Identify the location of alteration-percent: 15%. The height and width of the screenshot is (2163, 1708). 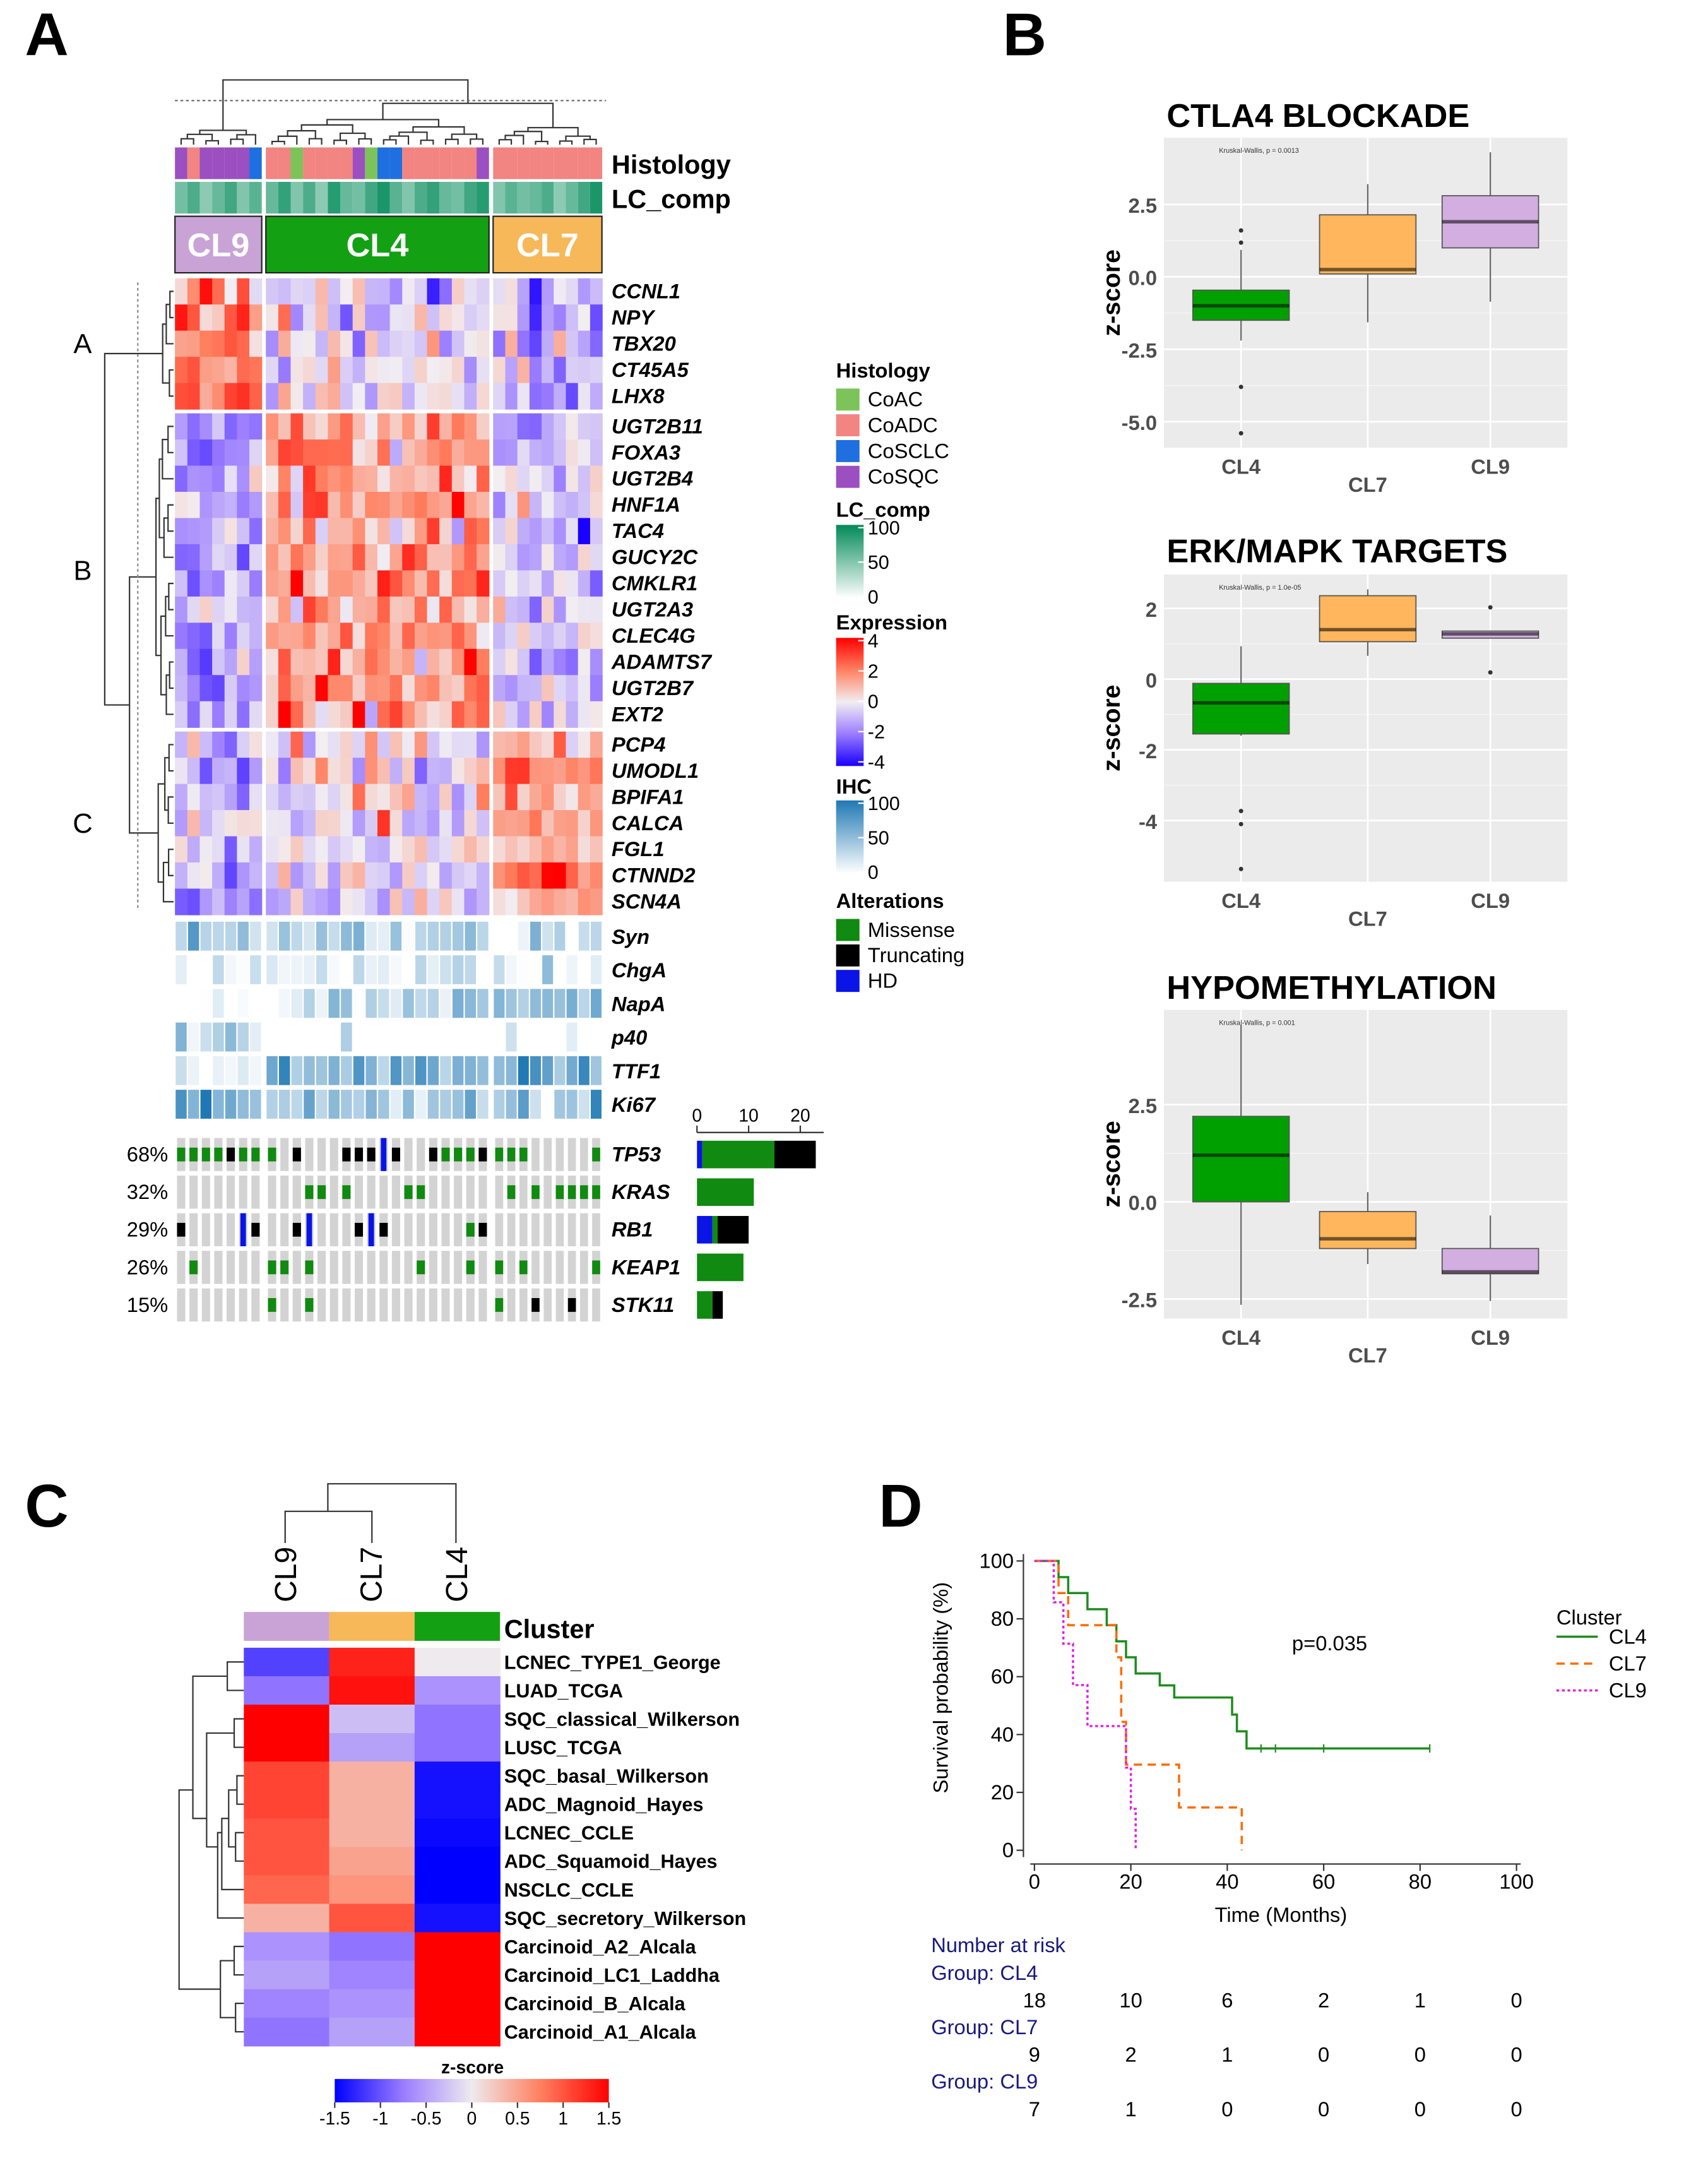
(148, 1304).